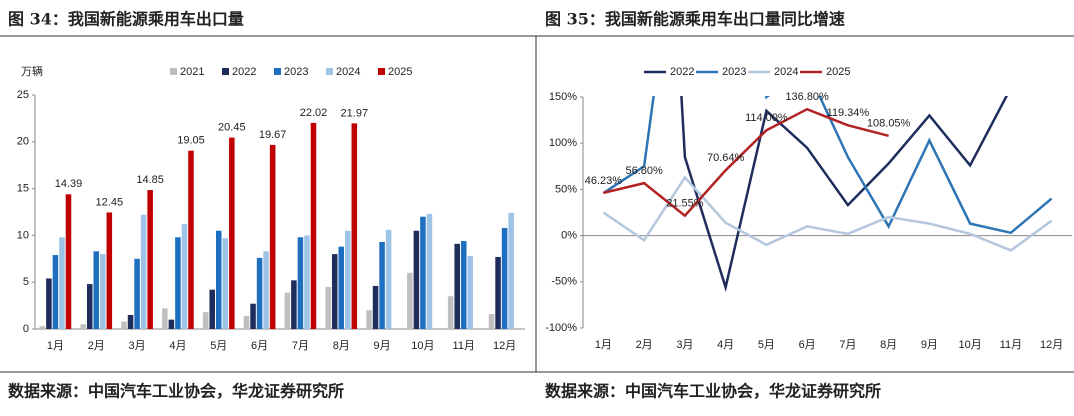 Image resolution: width=1074 pixels, height=416 pixels. What do you see at coordinates (23, 189) in the screenshot?
I see `y-tick-label: 15` at bounding box center [23, 189].